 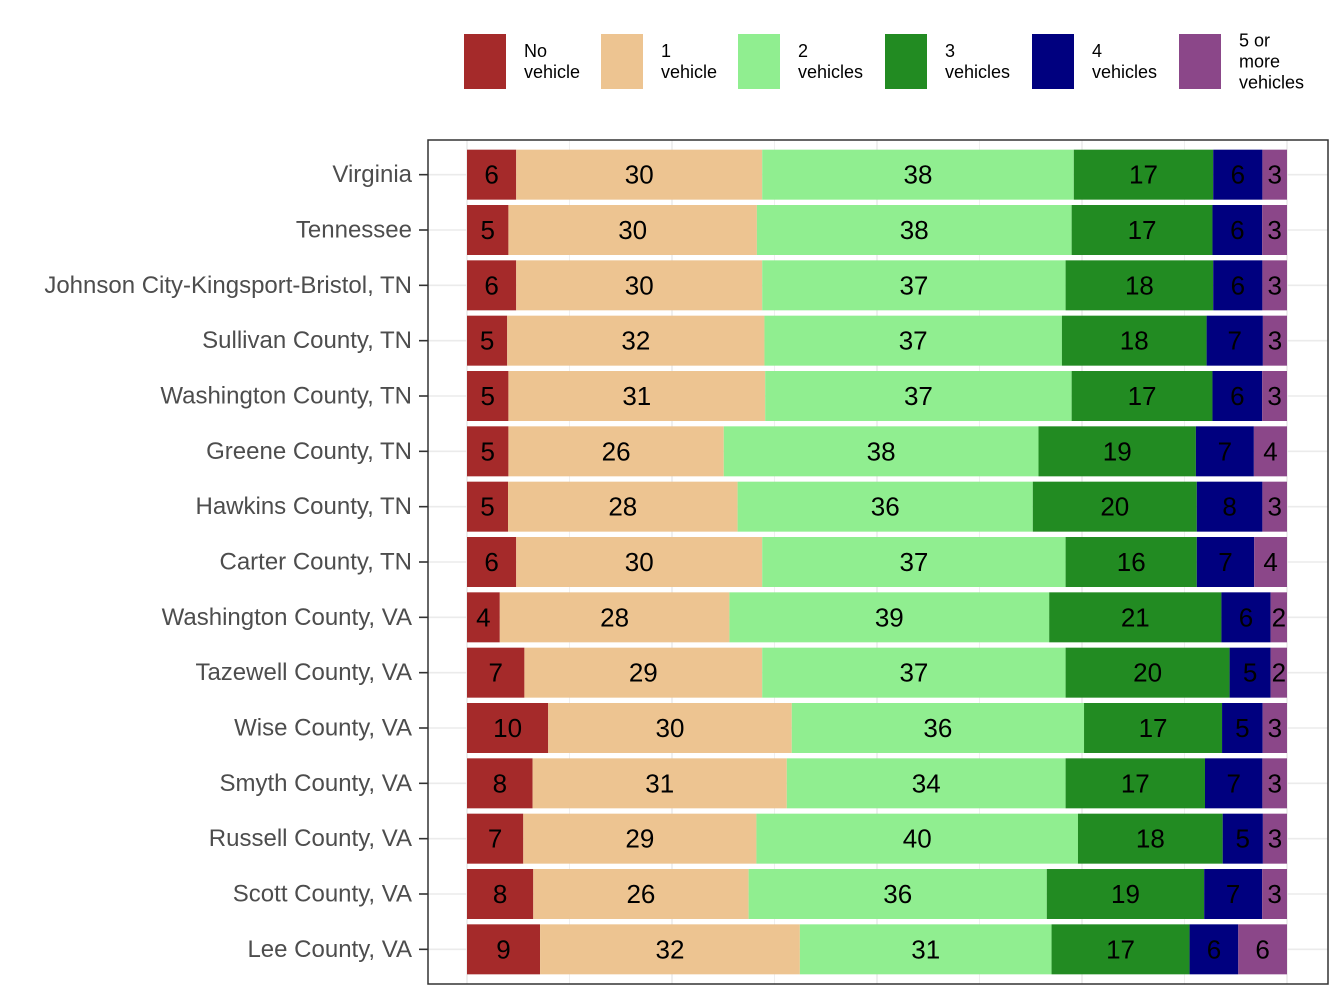 What do you see at coordinates (303, 506) in the screenshot?
I see `y-axis-tick-label: Hawkins County, TN` at bounding box center [303, 506].